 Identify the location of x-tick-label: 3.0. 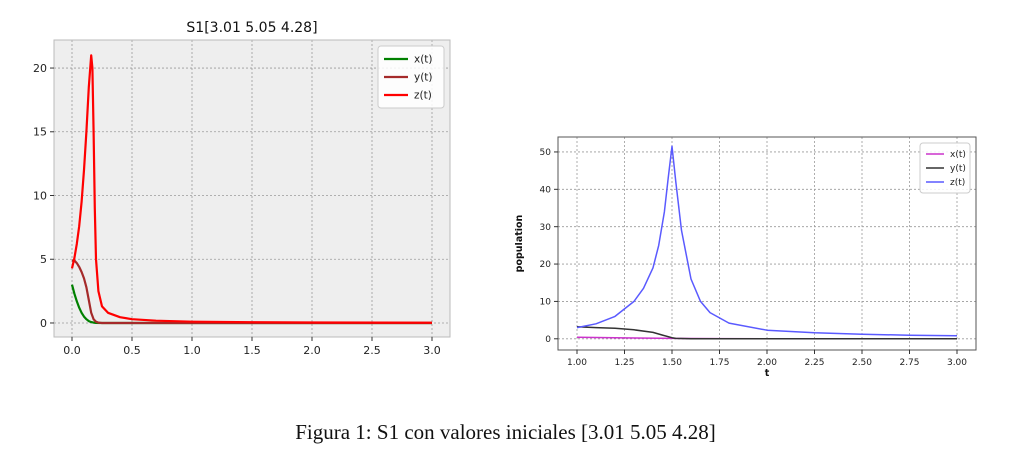
(432, 350).